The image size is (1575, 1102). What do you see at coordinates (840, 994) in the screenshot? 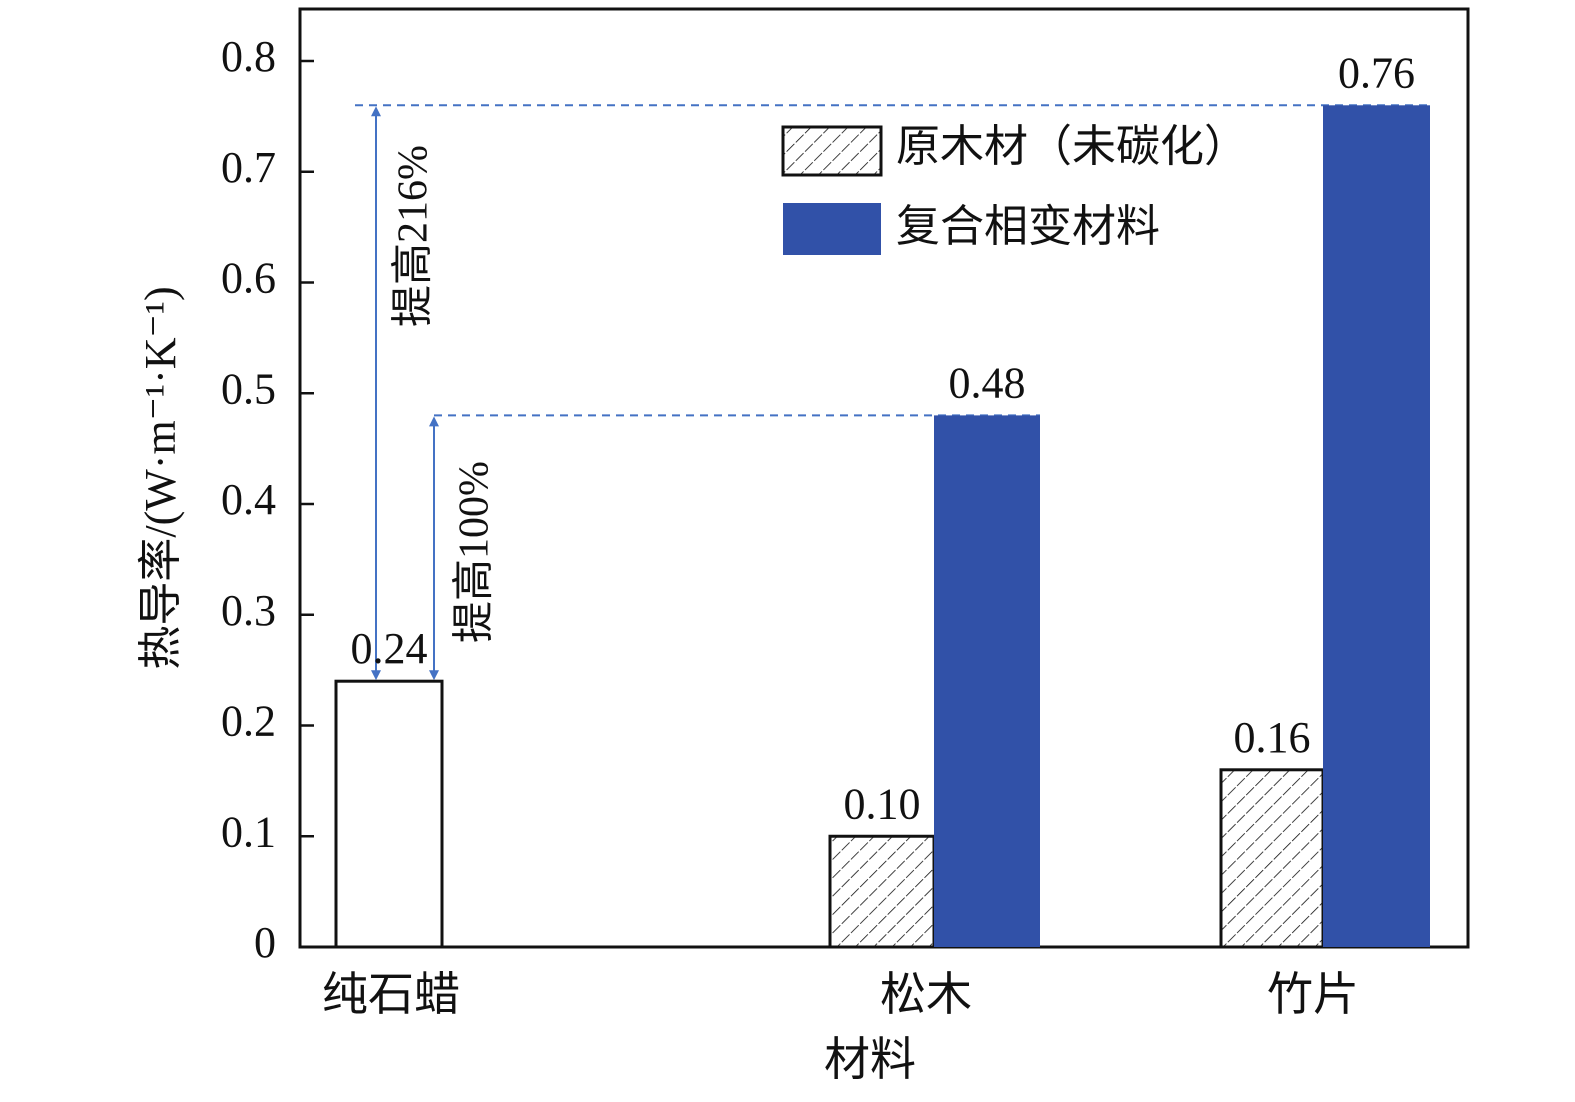
I see `x-axis: 纯石蜡 松木 竹片` at bounding box center [840, 994].